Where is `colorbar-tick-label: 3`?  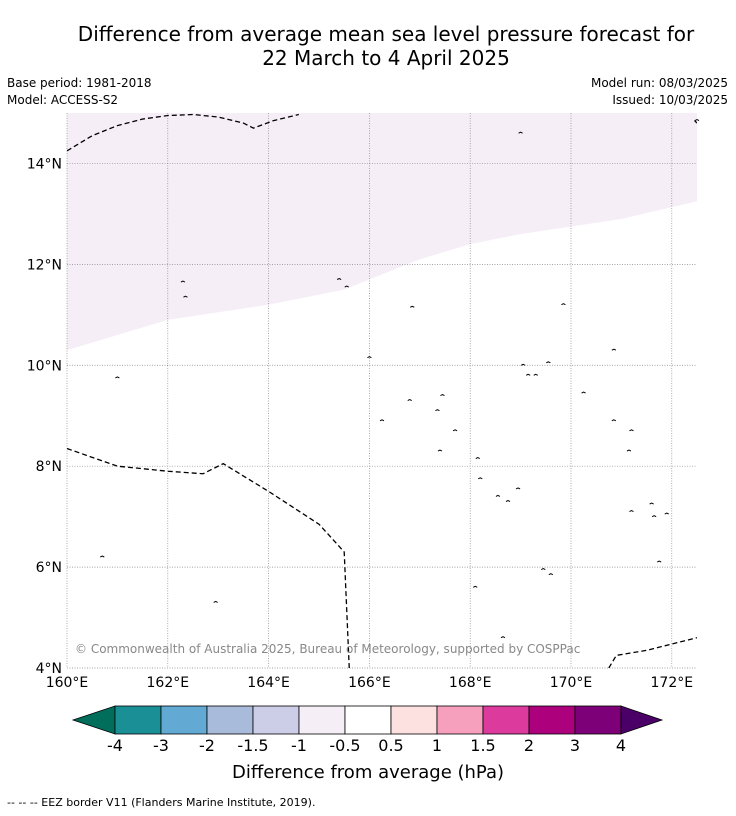 colorbar-tick-label: 3 is located at coordinates (575, 745).